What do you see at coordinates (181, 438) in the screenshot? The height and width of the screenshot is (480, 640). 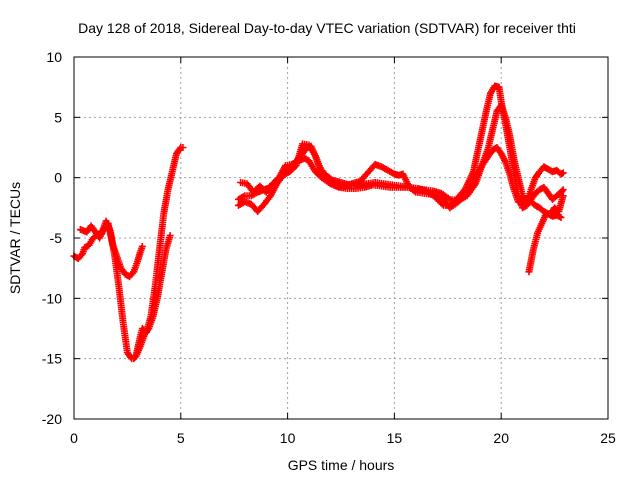 I see `x-tick-label: 5` at bounding box center [181, 438].